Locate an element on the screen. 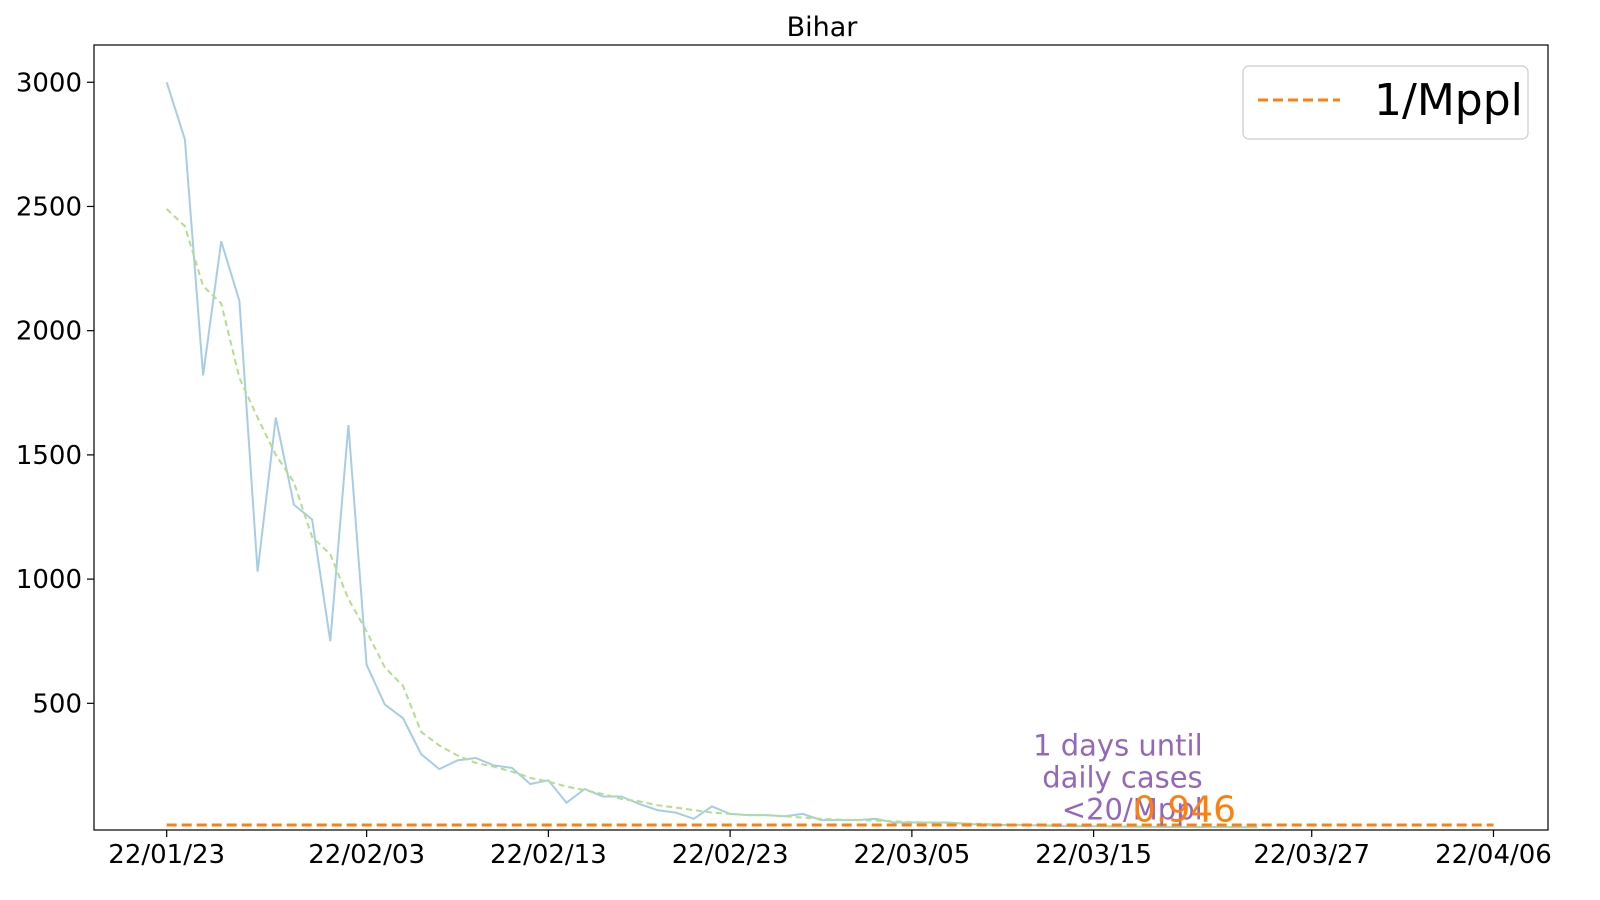 Image resolution: width=1600 pixels, height=900 pixels. x-tick-label: 22/01/23 is located at coordinates (166, 855).